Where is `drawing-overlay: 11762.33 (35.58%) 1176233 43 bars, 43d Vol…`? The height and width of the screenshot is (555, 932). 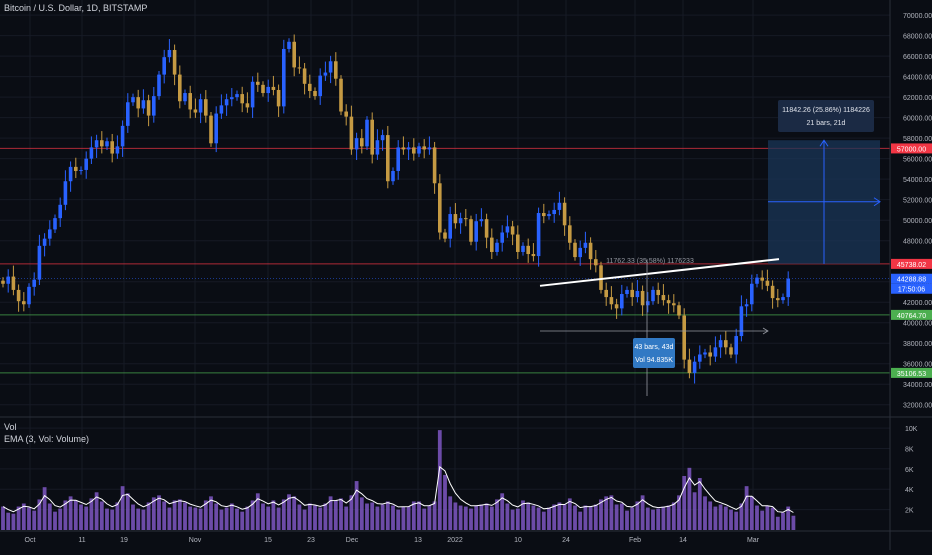 drawing-overlay: 11762.33 (35.58%) 1176233 43 bars, 43d Vol… is located at coordinates (659, 327).